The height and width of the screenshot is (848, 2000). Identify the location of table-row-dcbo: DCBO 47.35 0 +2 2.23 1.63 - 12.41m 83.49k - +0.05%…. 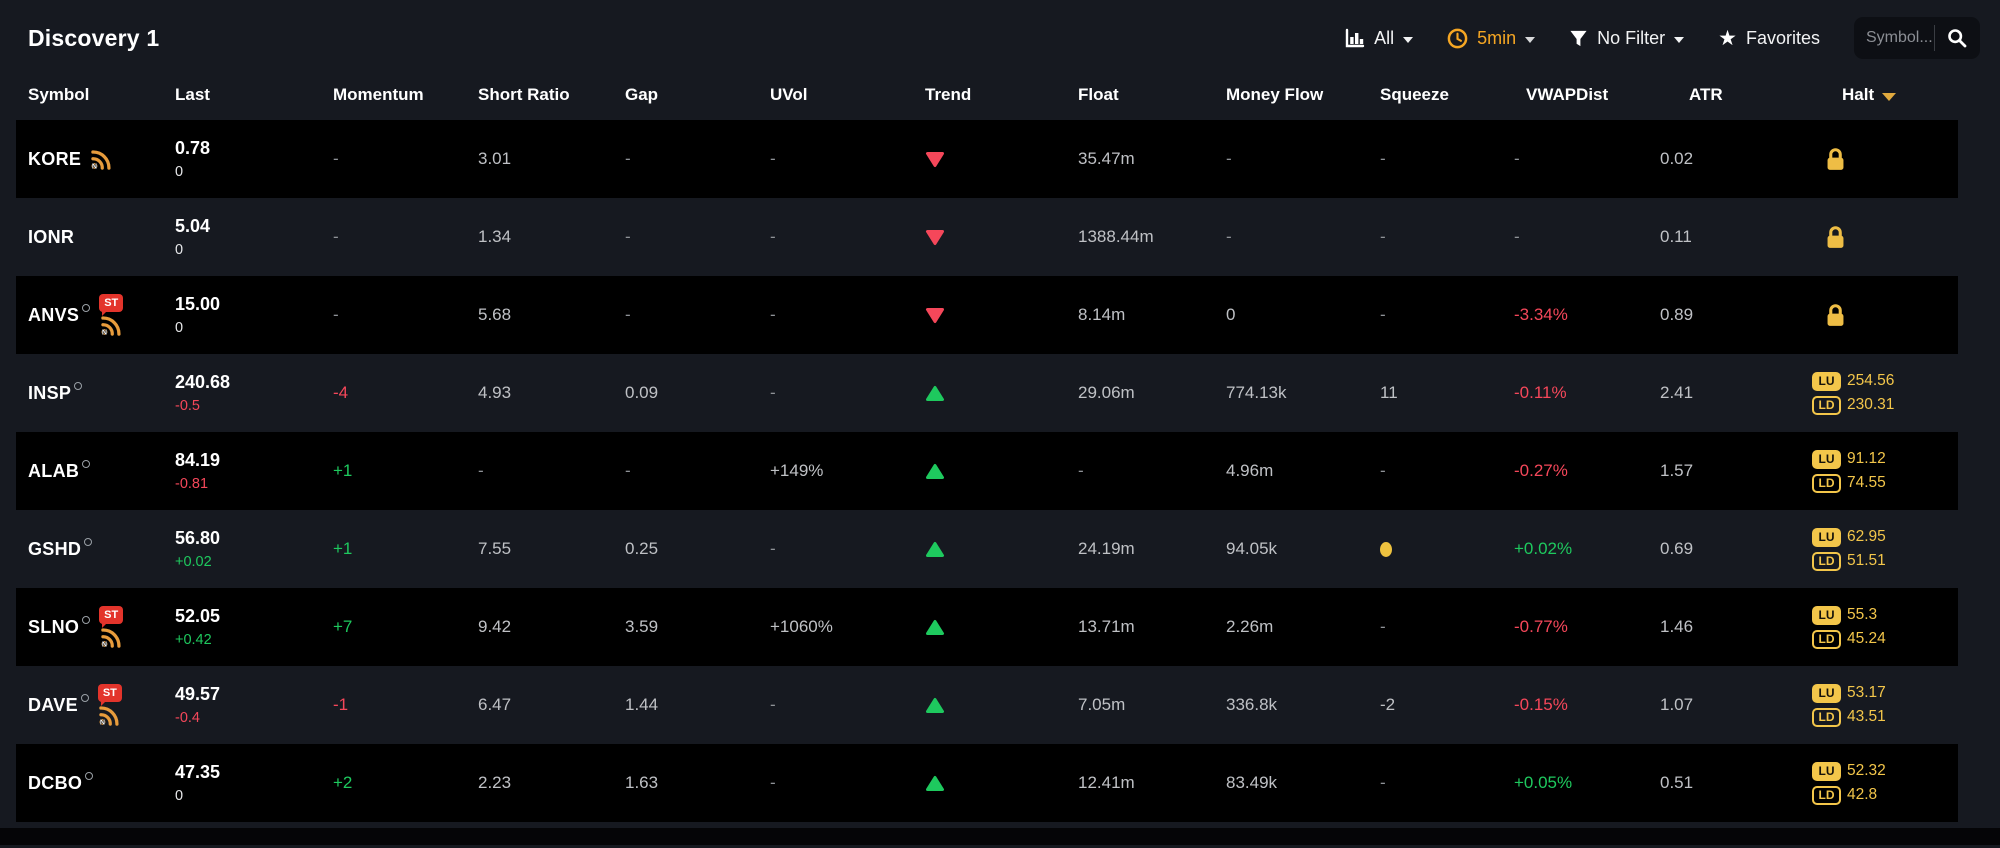
(987, 783).